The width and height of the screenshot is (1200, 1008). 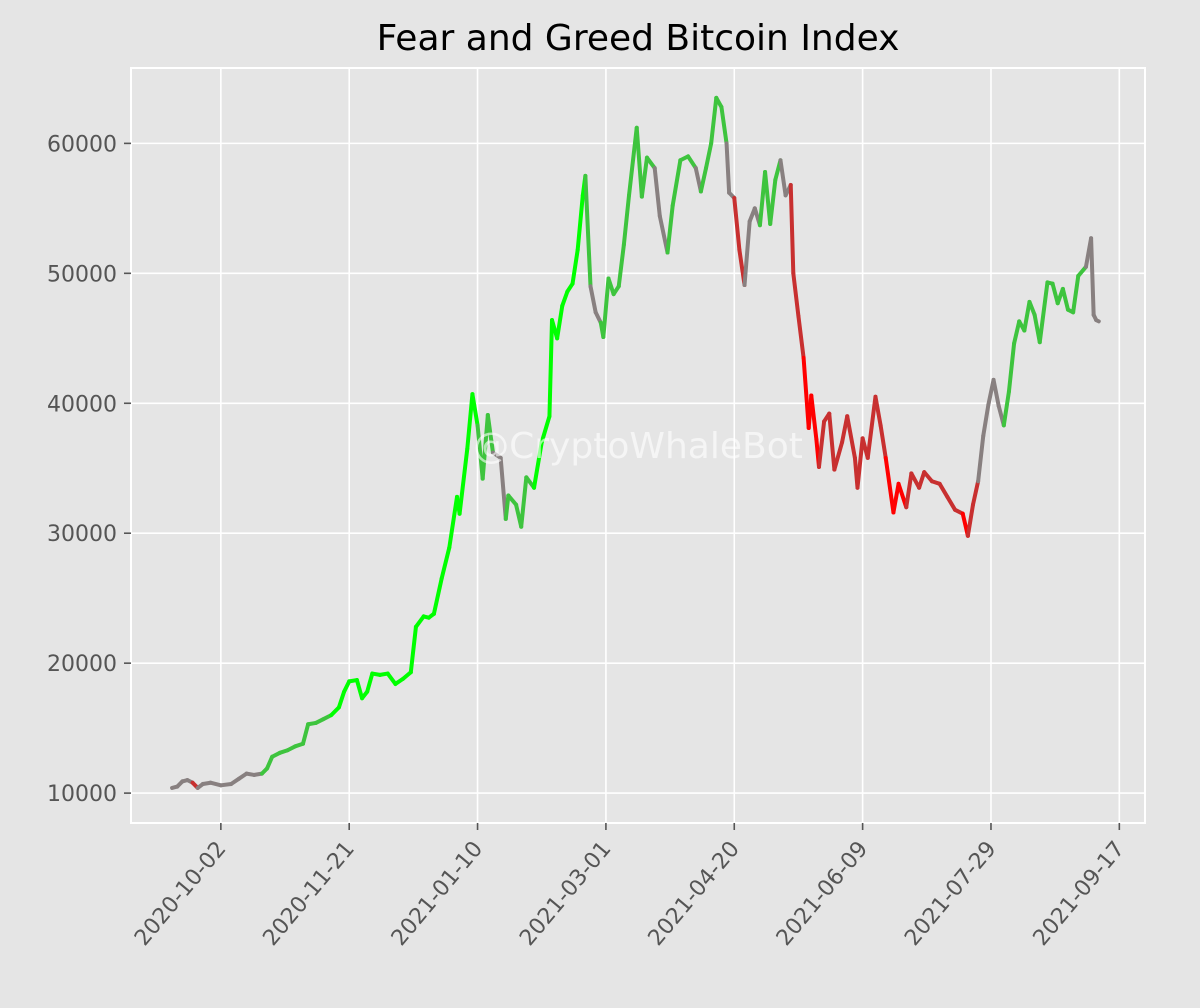 What do you see at coordinates (638, 38) in the screenshot?
I see `chart-title: Fear and Greed Bitcoin Index` at bounding box center [638, 38].